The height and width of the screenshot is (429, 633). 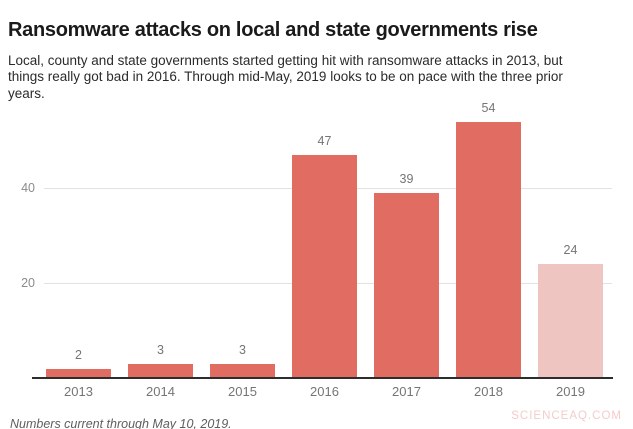 I want to click on bar-2016, so click(x=324, y=266).